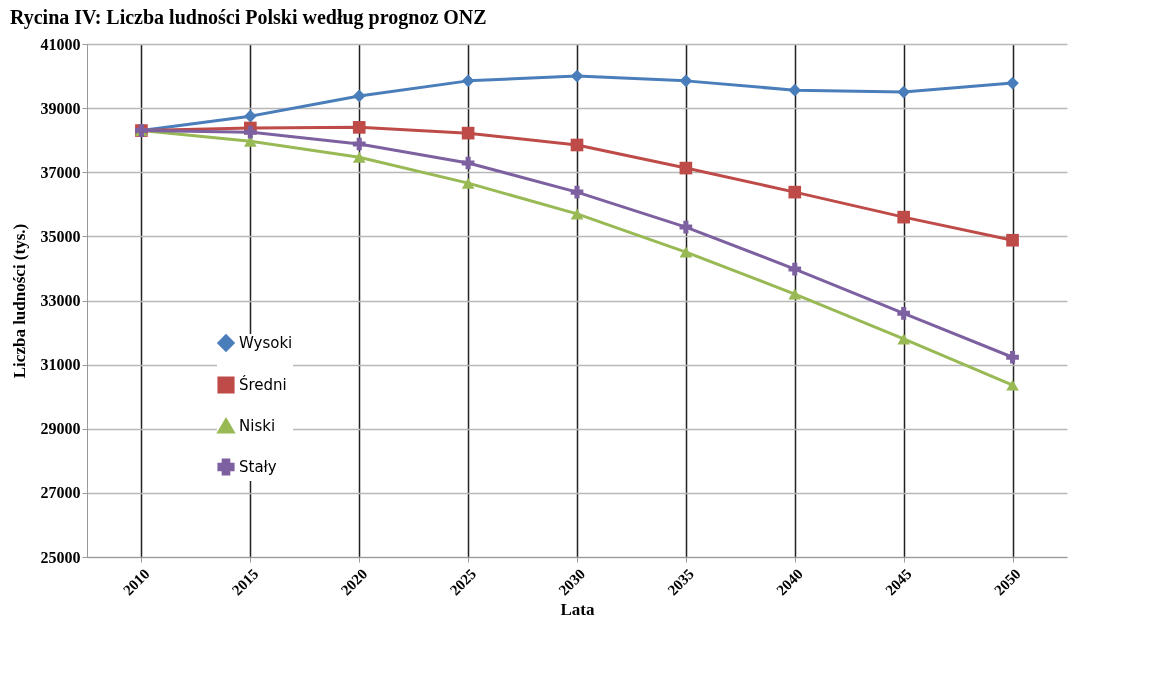 The image size is (1172, 695). I want to click on legend-label: Stały, so click(258, 467).